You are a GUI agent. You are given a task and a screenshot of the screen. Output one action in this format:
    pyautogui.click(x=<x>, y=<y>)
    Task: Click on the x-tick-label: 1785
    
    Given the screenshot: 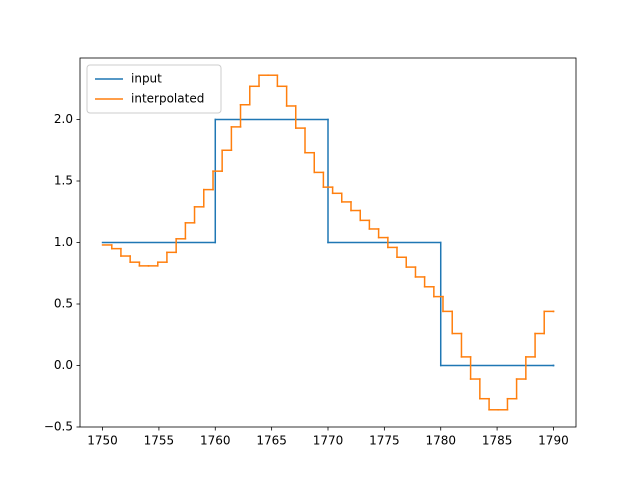 What is the action you would take?
    pyautogui.click(x=497, y=441)
    